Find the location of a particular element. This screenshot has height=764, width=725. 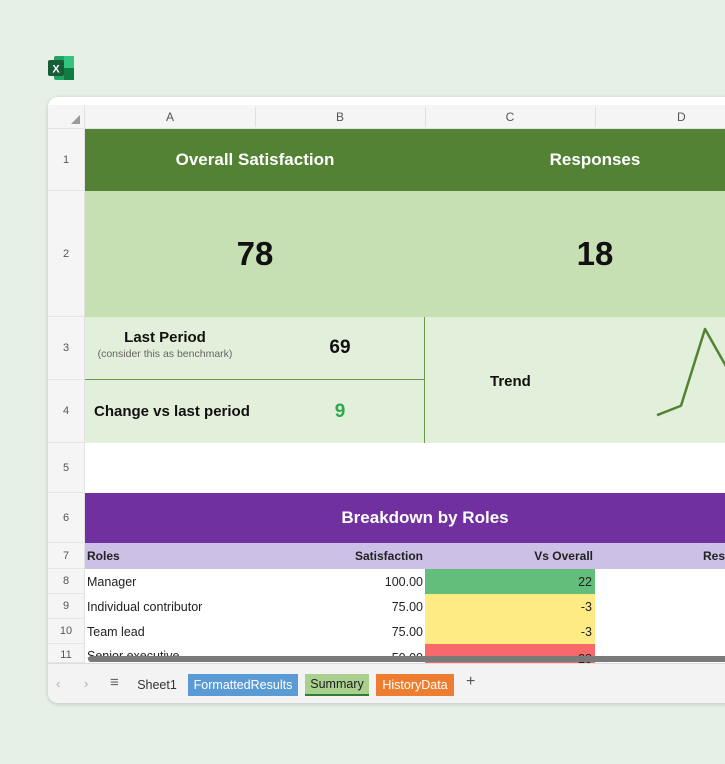

row-header-2: 2 is located at coordinates (66, 254).